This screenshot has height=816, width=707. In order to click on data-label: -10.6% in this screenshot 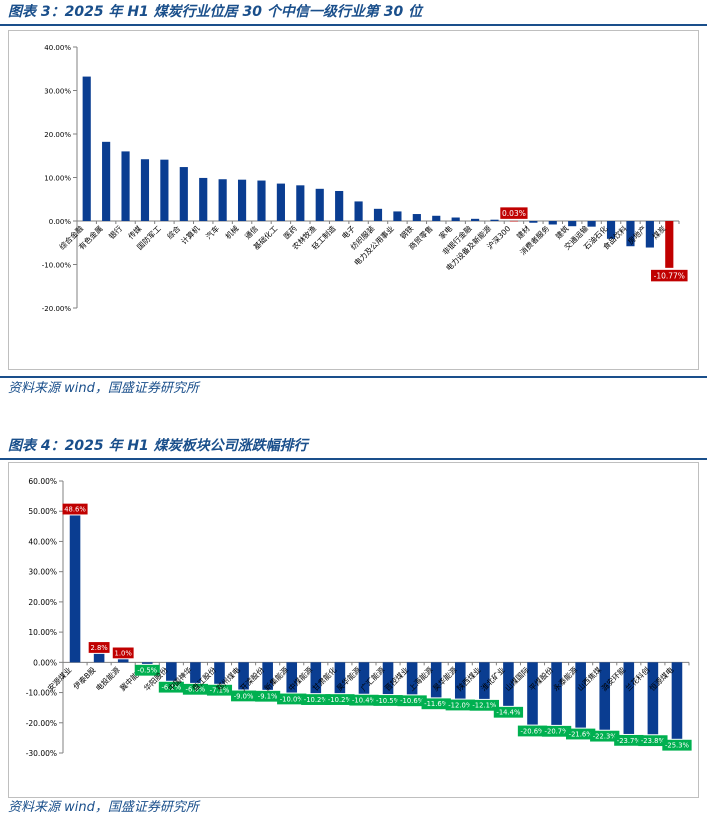, I will do `click(412, 701)`.